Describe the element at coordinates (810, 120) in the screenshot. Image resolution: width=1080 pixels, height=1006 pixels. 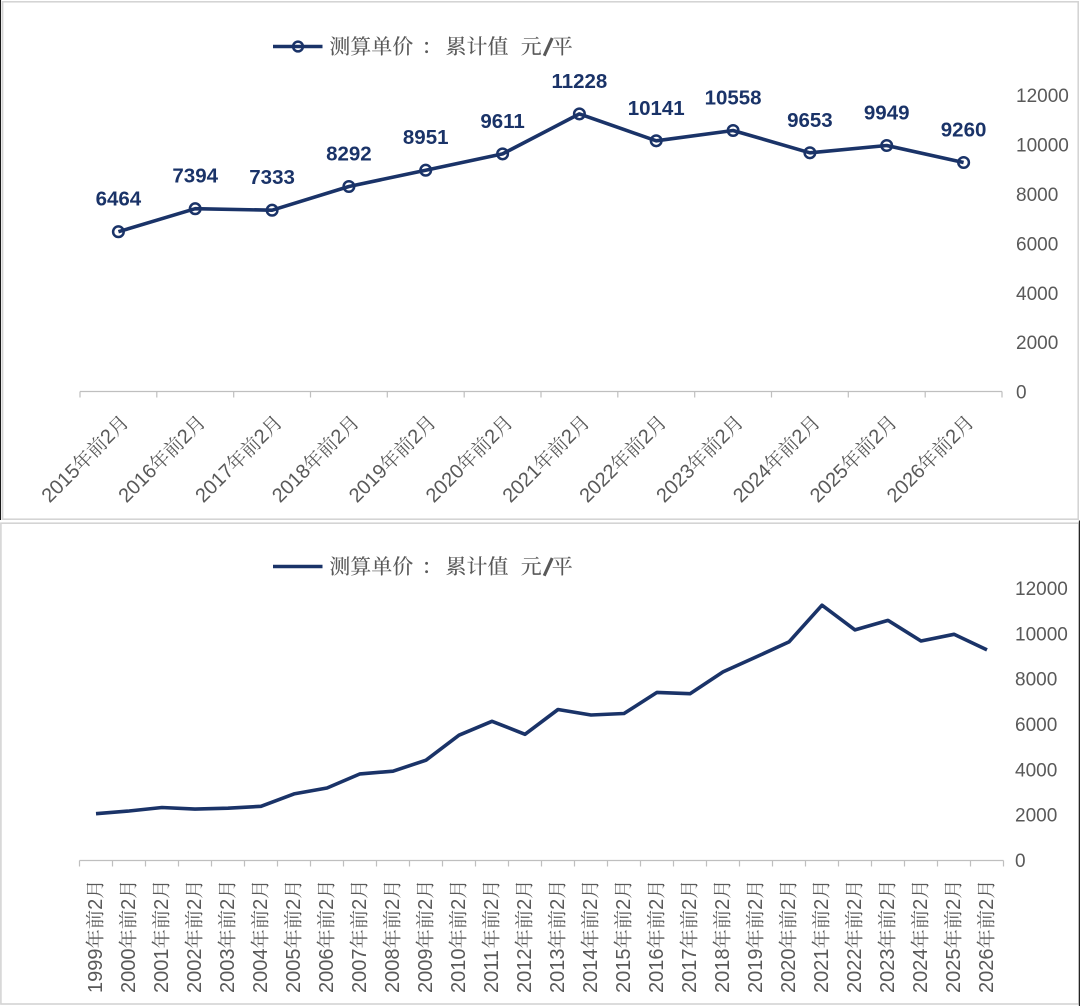
I see `svg-text: 9653` at that location.